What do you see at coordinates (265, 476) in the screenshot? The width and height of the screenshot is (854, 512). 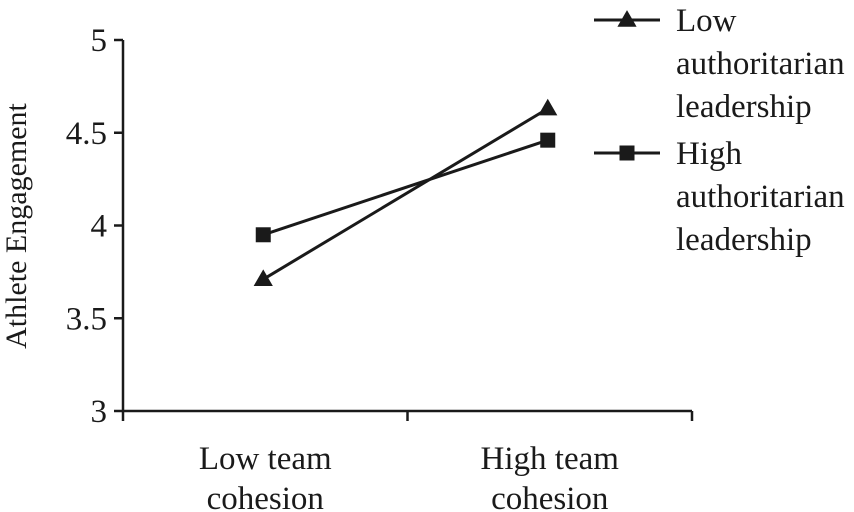 I see `x-category-label: Low team cohesion` at bounding box center [265, 476].